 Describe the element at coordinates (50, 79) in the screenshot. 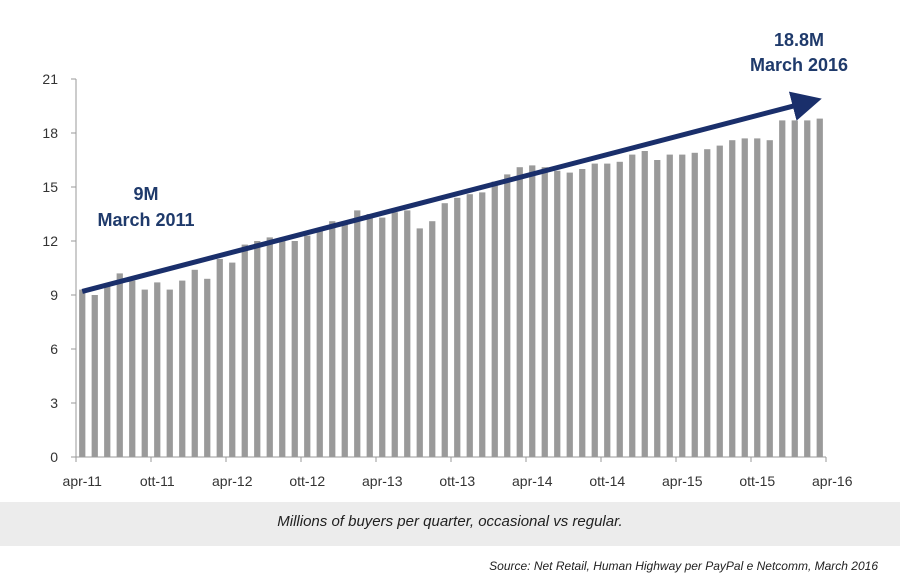

I see `y-tick-label: 21` at that location.